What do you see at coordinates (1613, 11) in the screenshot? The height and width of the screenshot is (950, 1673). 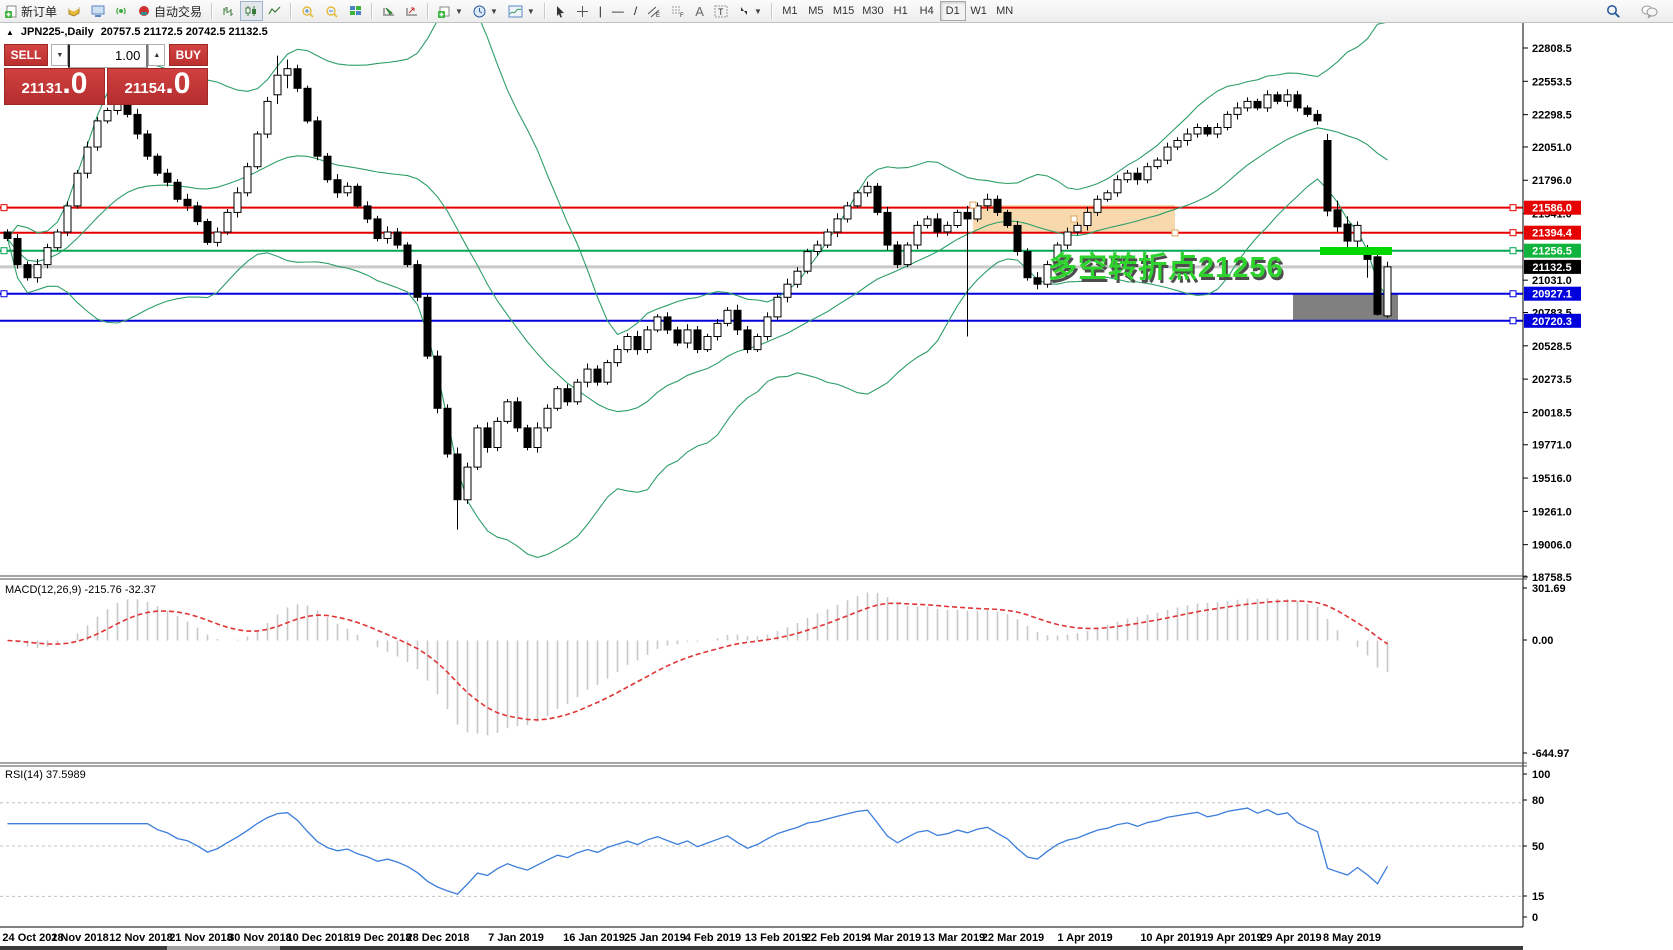 I see `search-button` at bounding box center [1613, 11].